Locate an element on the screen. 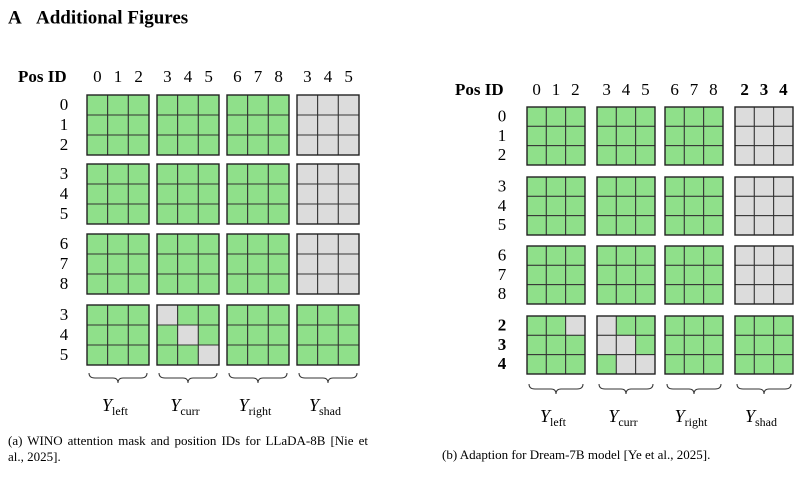 The width and height of the screenshot is (804, 480). column-id: 5 is located at coordinates (645, 89).